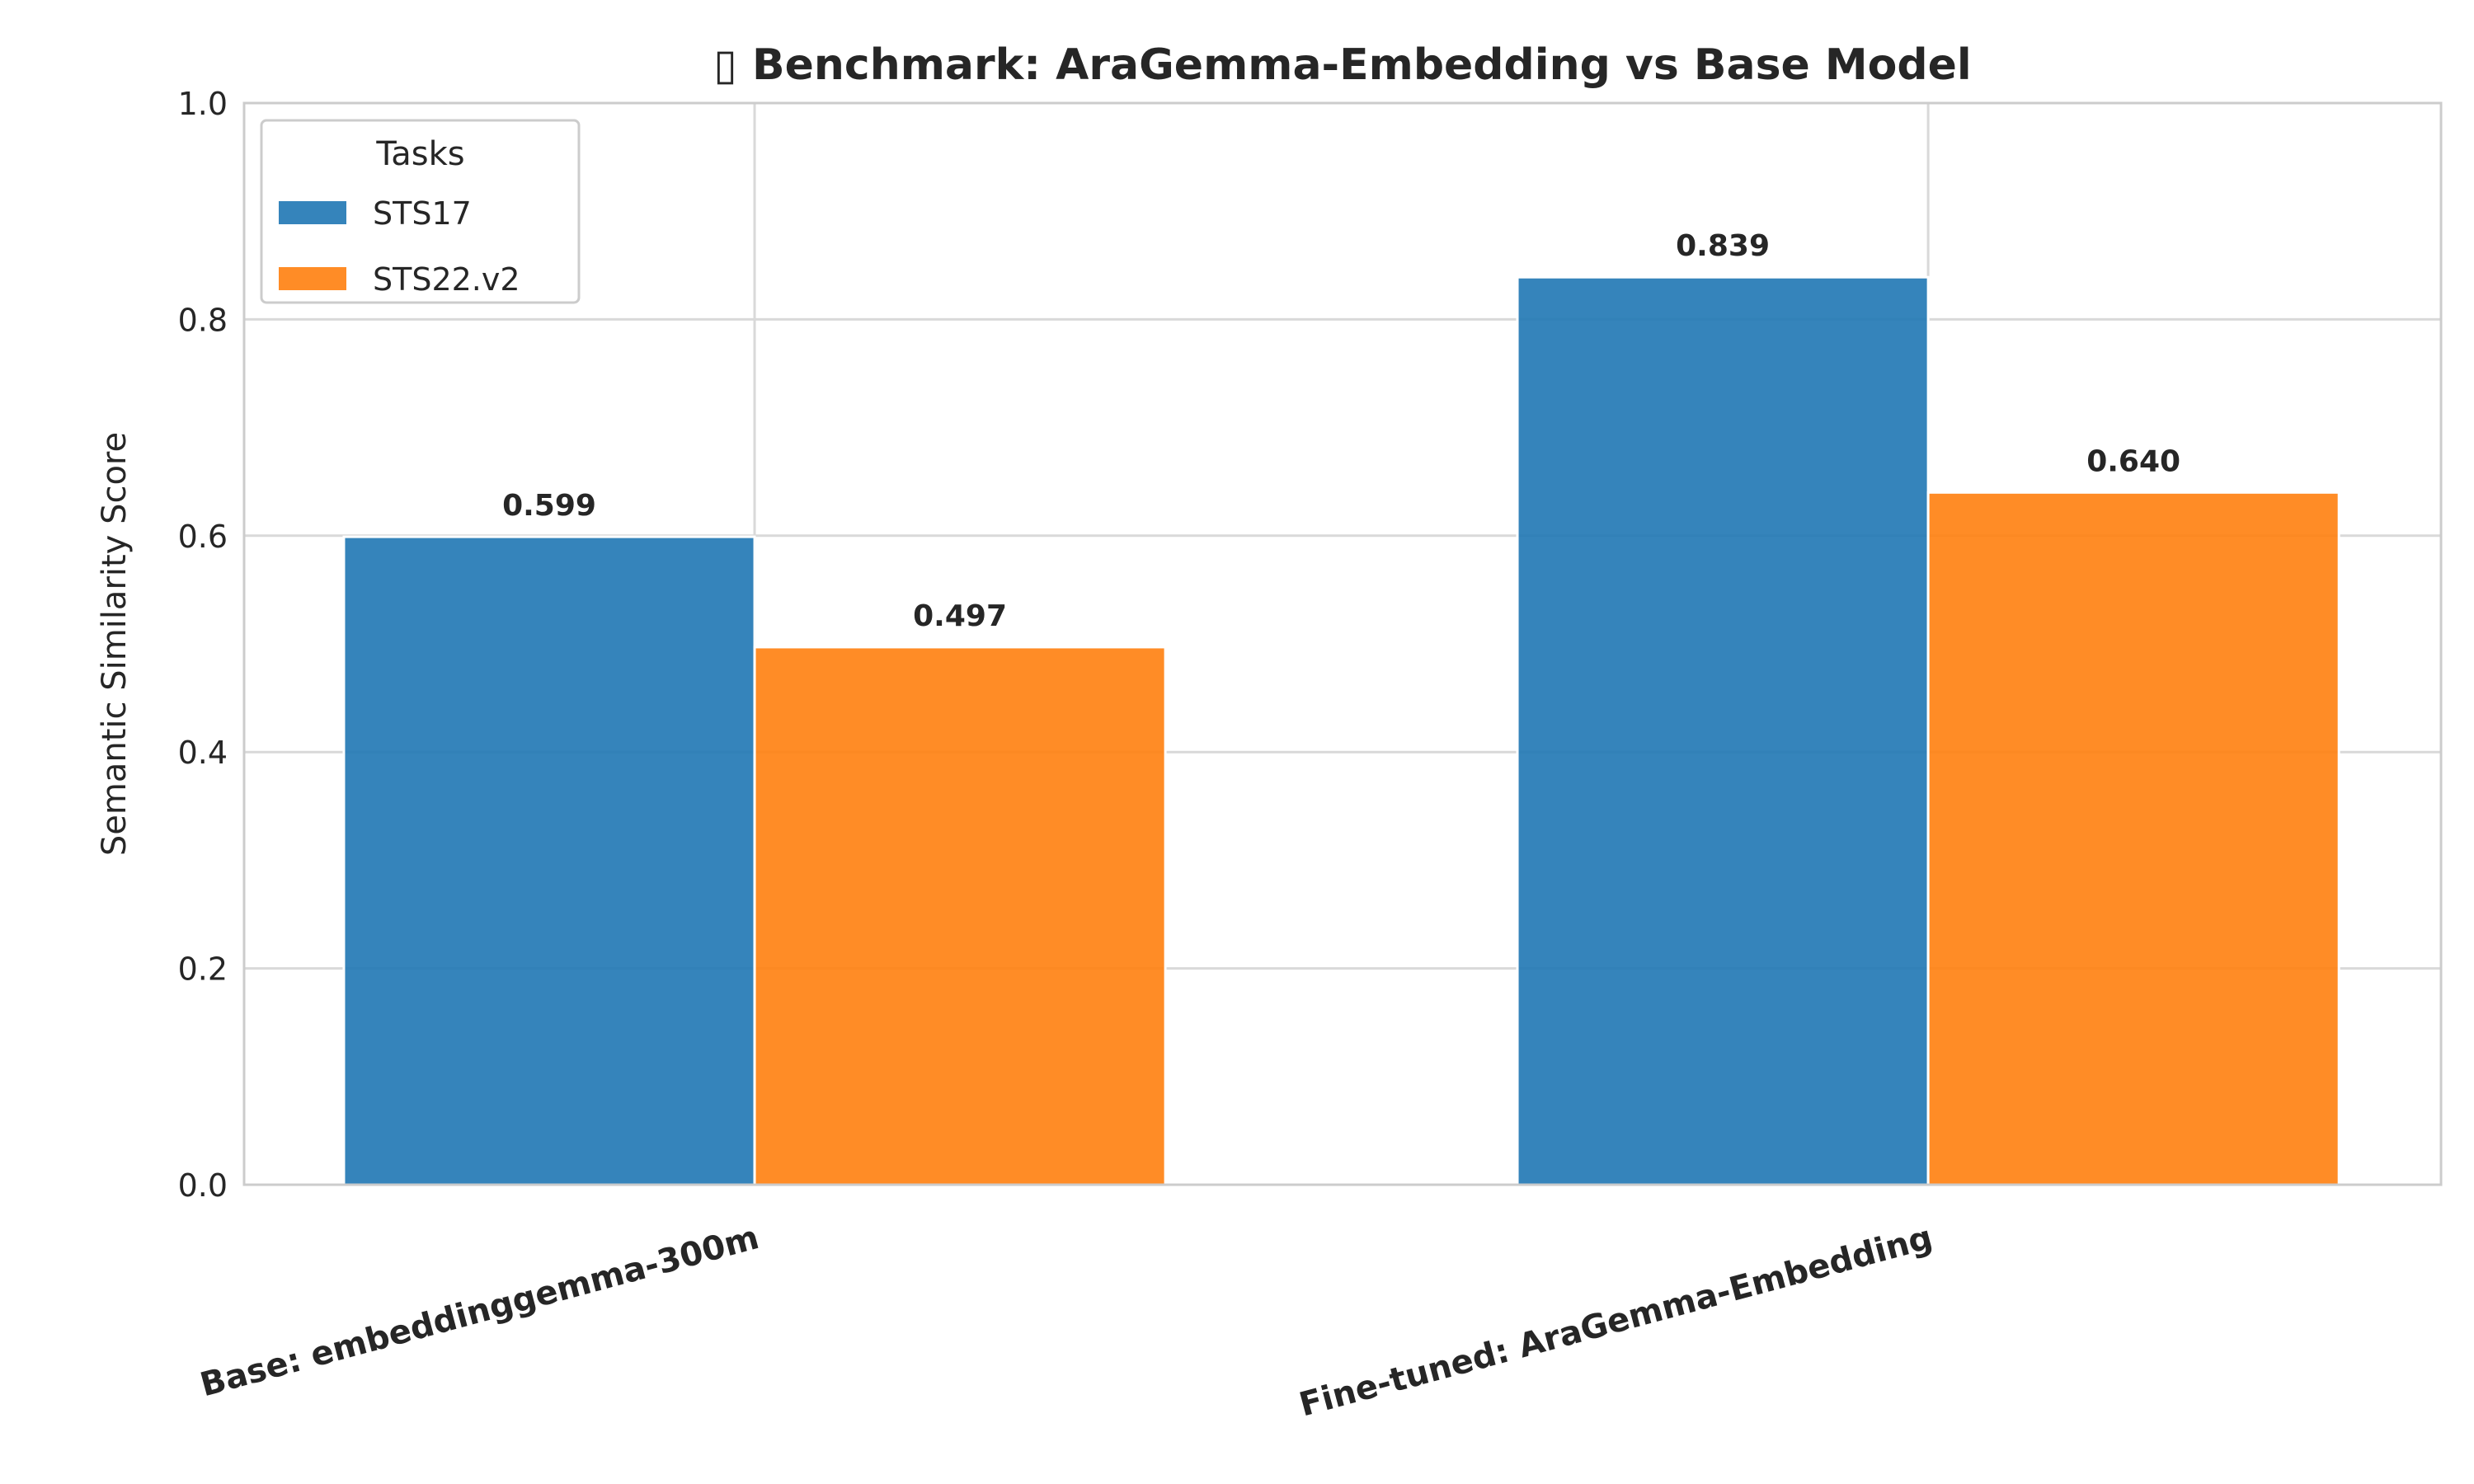 This screenshot has height=1484, width=2474. Describe the element at coordinates (960, 616) in the screenshot. I see `bar-value-label: 0.497` at that location.